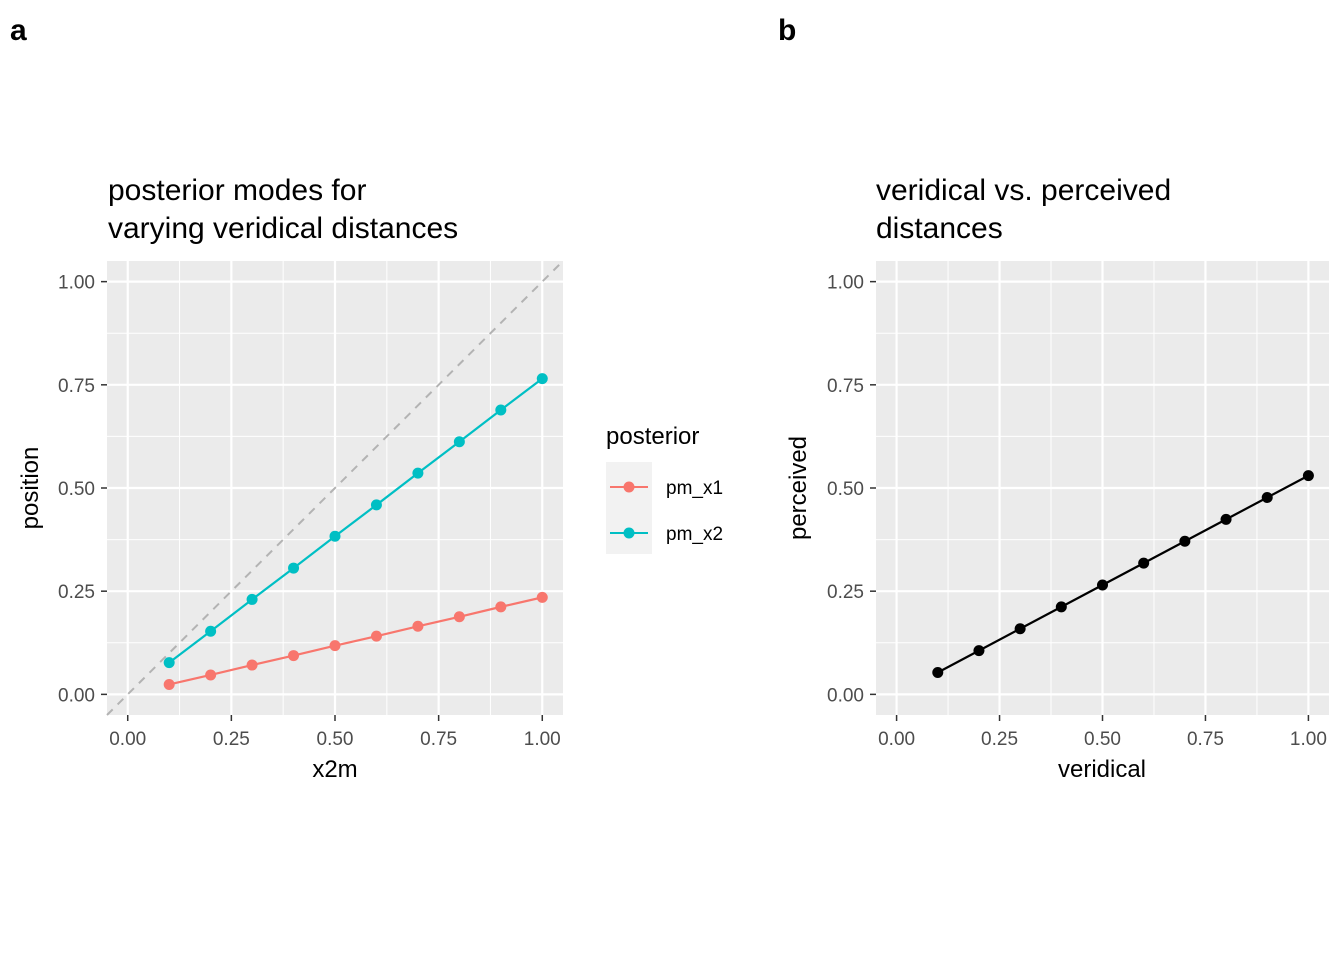 The image size is (1344, 960). Describe the element at coordinates (237, 190) in the screenshot. I see `plot-title-a-line1: posterior modes for` at that location.